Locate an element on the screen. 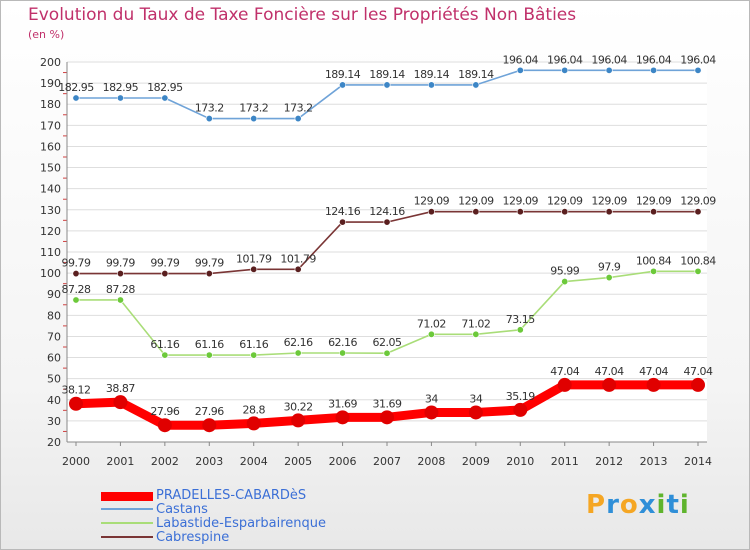  y-tick-label: 140 is located at coordinates (50, 189).